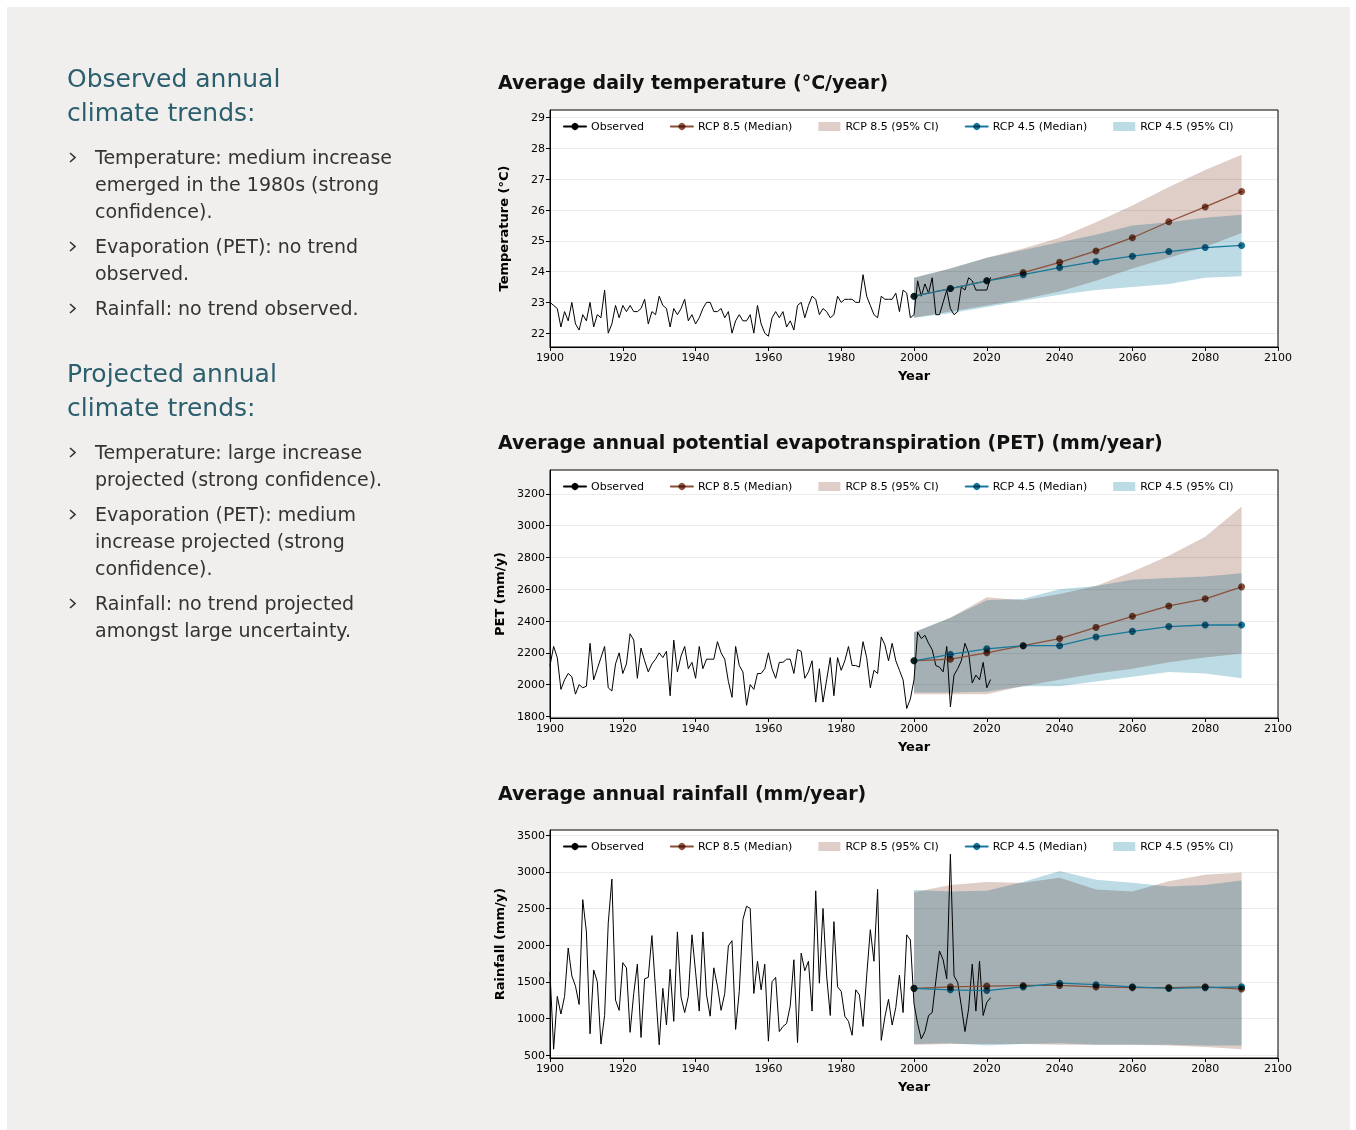 Image resolution: width=1356 pixels, height=1130 pixels. What do you see at coordinates (227, 308) in the screenshot?
I see `text: Rainfall: no trend observed.` at bounding box center [227, 308].